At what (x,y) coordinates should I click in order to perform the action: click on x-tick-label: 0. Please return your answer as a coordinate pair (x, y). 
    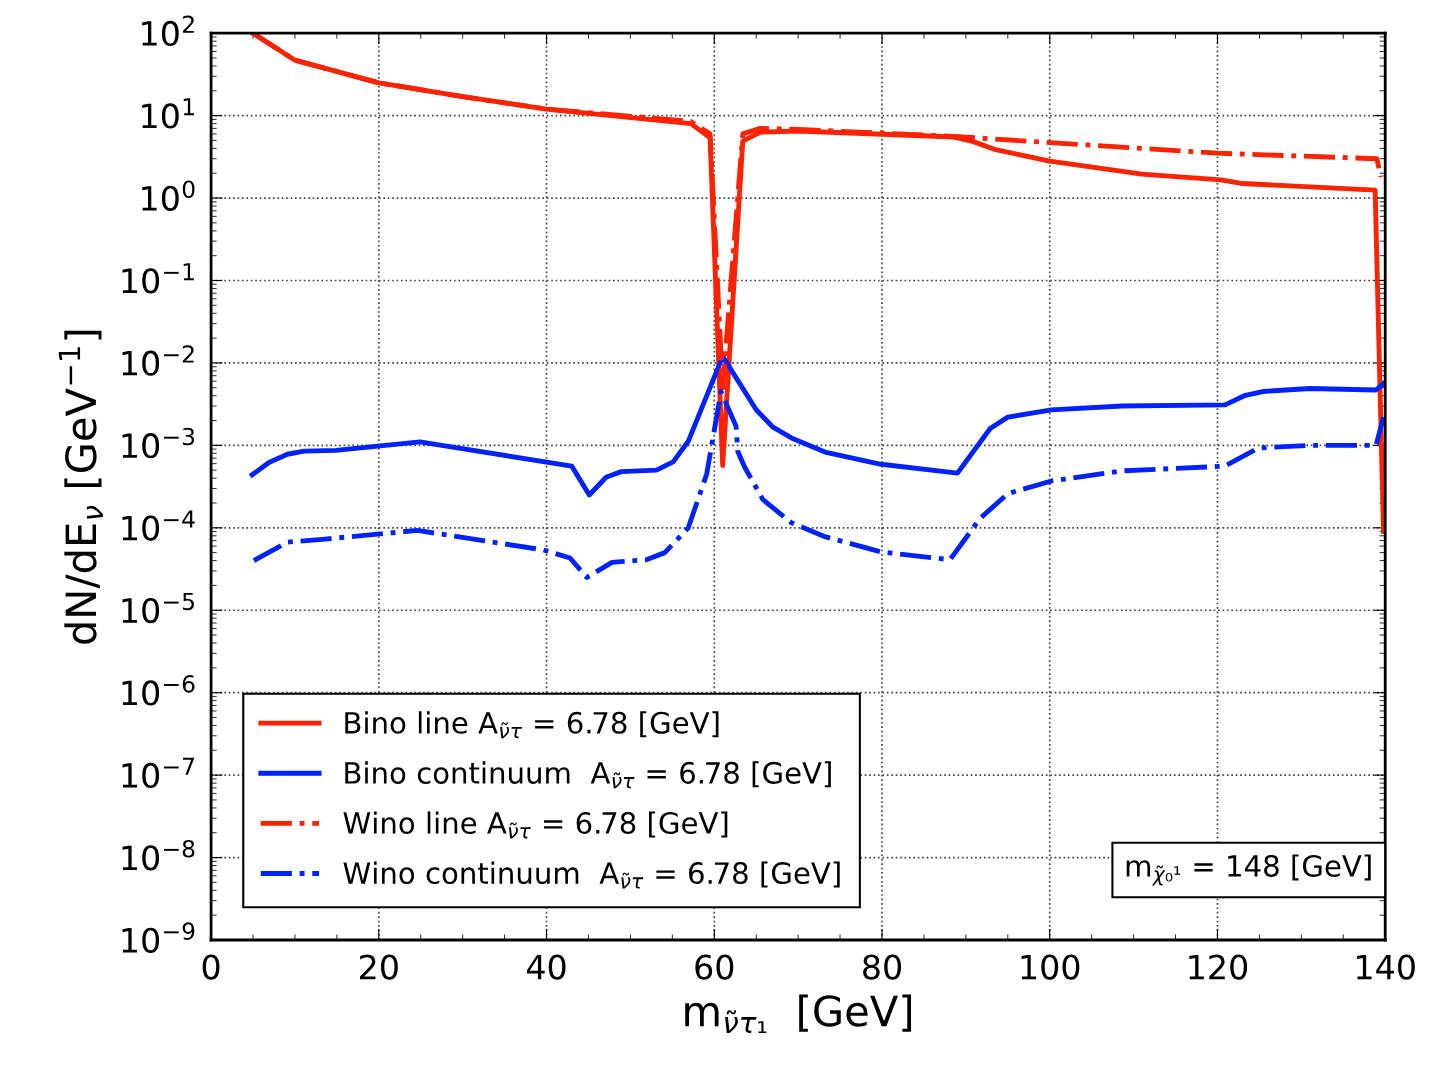
    Looking at the image, I should click on (211, 967).